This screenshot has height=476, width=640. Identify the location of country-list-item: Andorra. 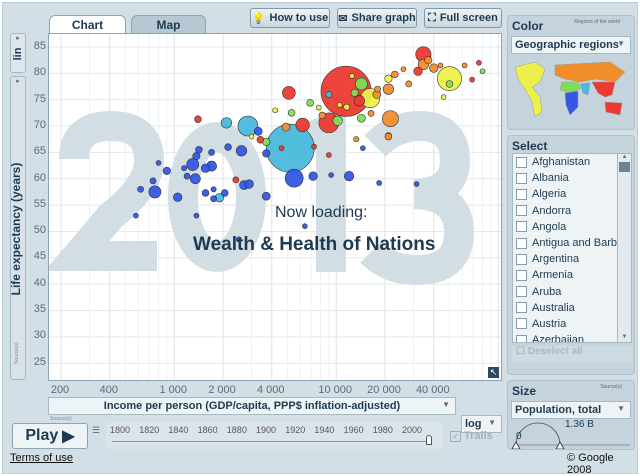
(572, 211).